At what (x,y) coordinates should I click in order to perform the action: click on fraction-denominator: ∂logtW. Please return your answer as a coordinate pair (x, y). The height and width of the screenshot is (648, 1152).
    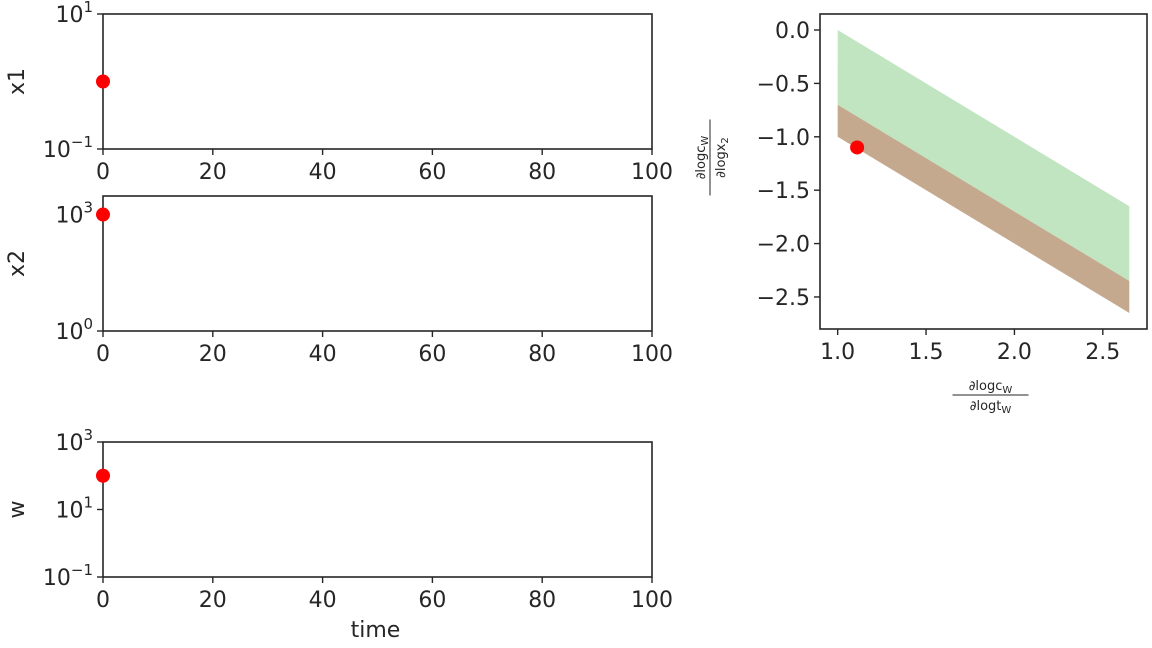
    Looking at the image, I should click on (991, 407).